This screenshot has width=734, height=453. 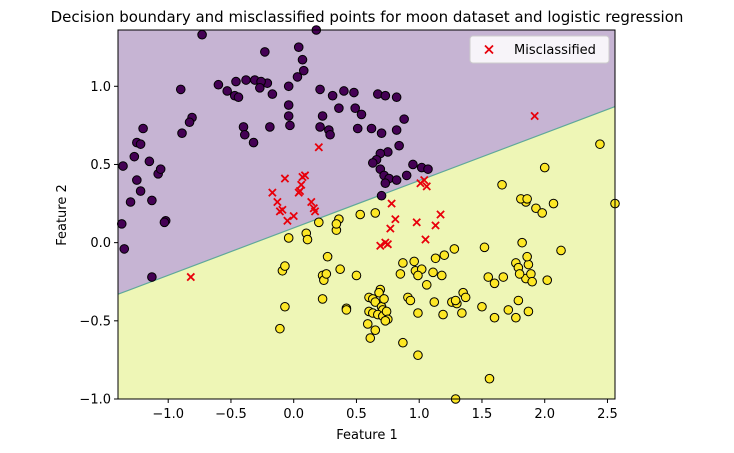 What do you see at coordinates (95, 400) in the screenshot?
I see `y-tick-label: −1.0` at bounding box center [95, 400].